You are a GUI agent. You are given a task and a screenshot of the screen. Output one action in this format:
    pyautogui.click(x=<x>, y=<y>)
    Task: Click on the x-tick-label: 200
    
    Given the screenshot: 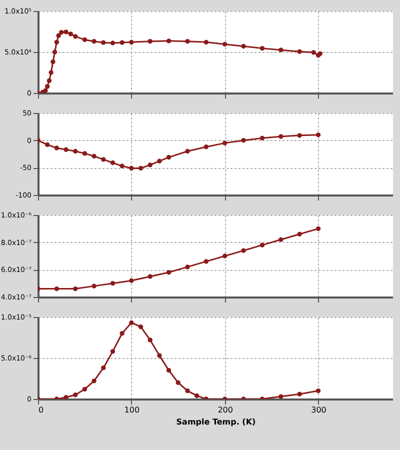 What is the action you would take?
    pyautogui.click(x=225, y=410)
    